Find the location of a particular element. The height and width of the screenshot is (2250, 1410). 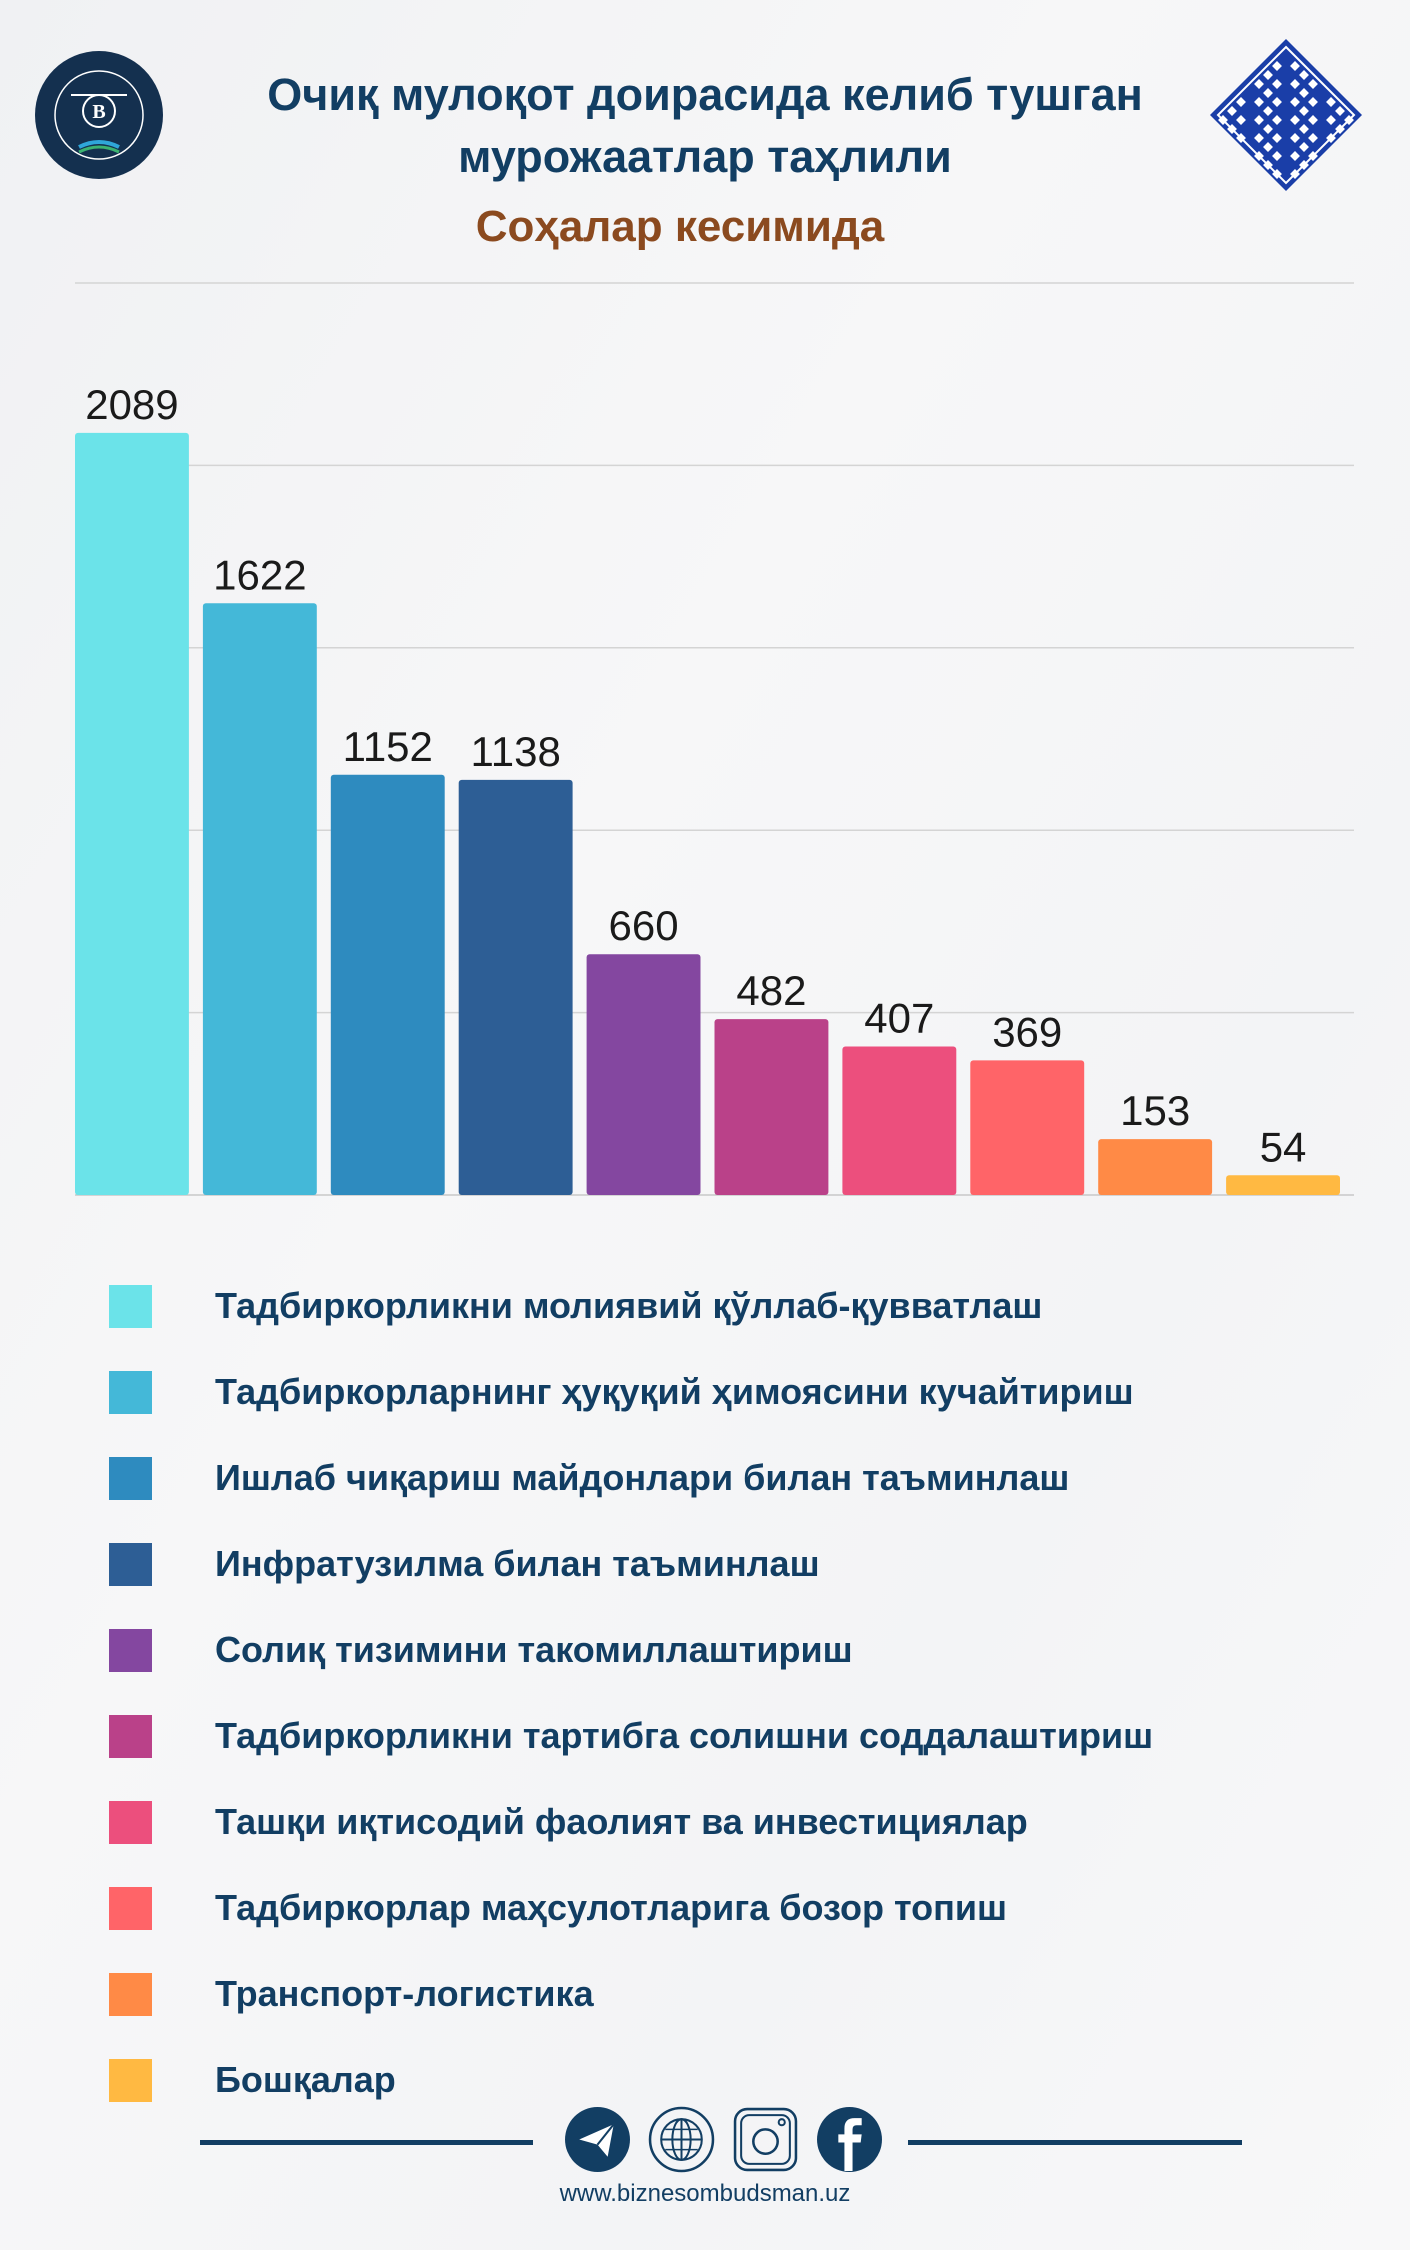

bar-value-label: 1138 is located at coordinates (515, 751).